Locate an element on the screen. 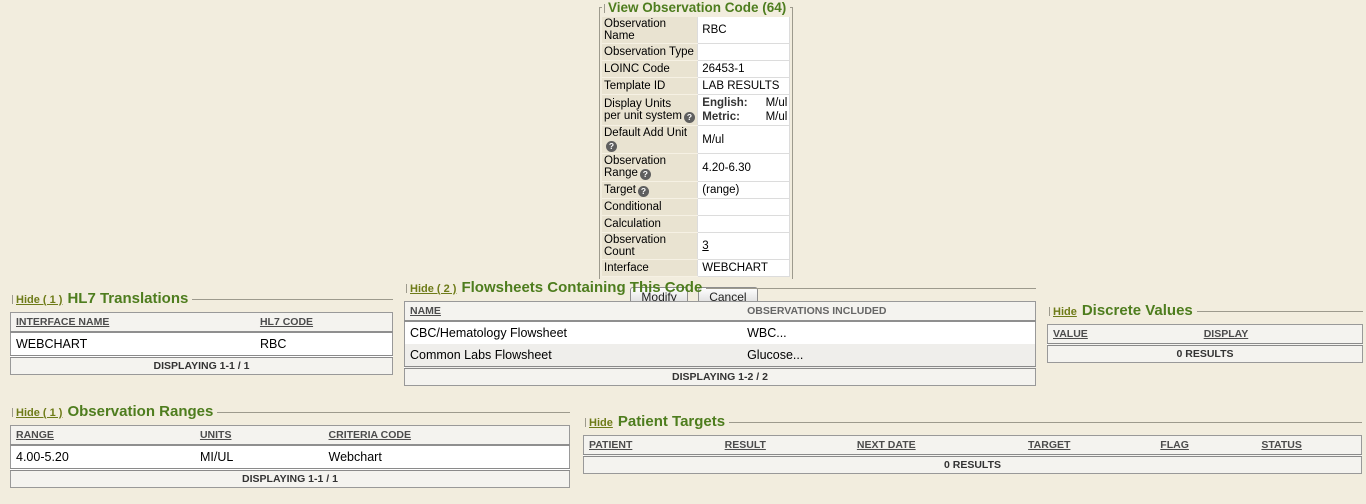 The height and width of the screenshot is (504, 1366). field-value: 3 is located at coordinates (744, 246).